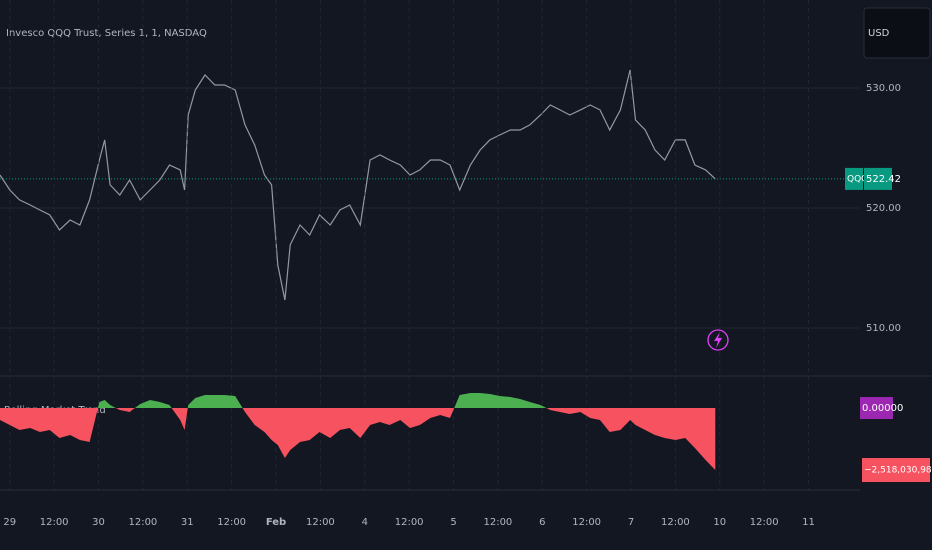 The height and width of the screenshot is (550, 932). I want to click on alert-bolt, so click(718, 340).